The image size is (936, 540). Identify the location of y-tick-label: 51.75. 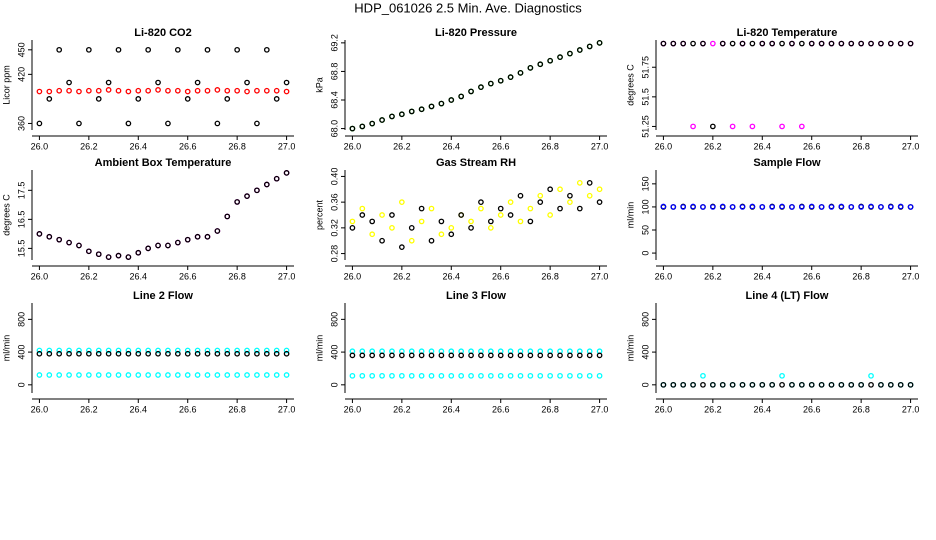
(645, 67).